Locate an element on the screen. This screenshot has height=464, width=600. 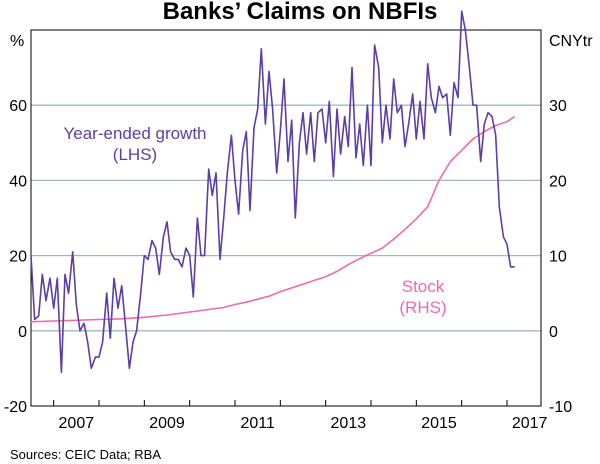
series-label-growth: Year-ended growth is located at coordinates (134, 133).